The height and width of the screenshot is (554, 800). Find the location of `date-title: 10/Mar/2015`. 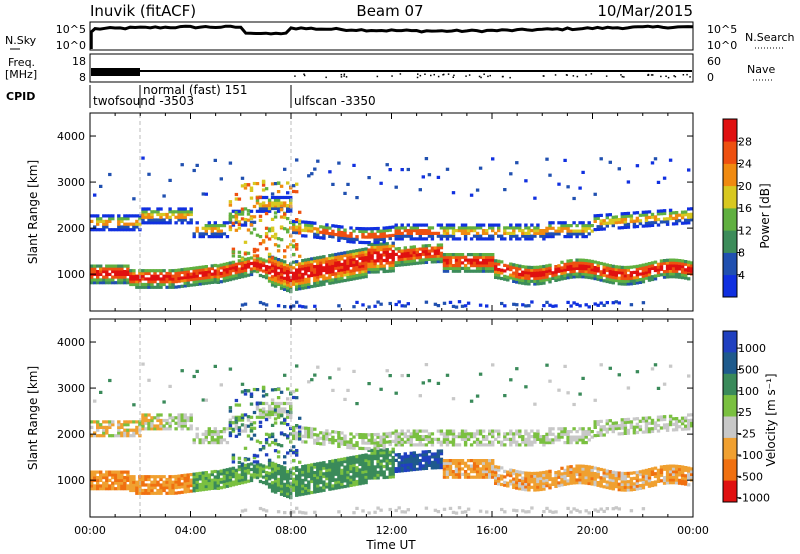

date-title: 10/Mar/2015 is located at coordinates (645, 11).